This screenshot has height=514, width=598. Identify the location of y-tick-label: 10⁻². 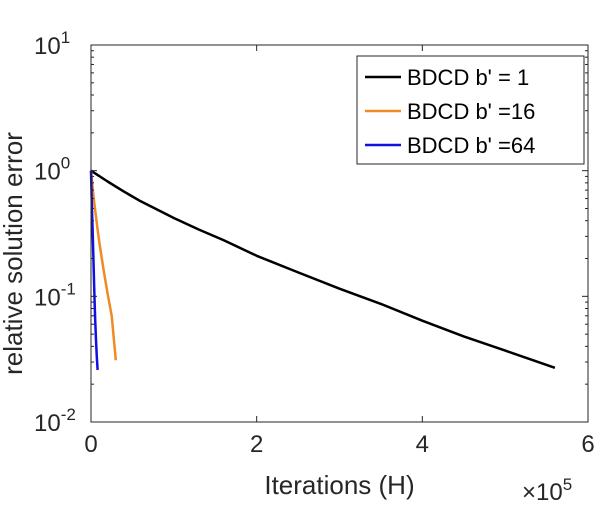
(55, 421).